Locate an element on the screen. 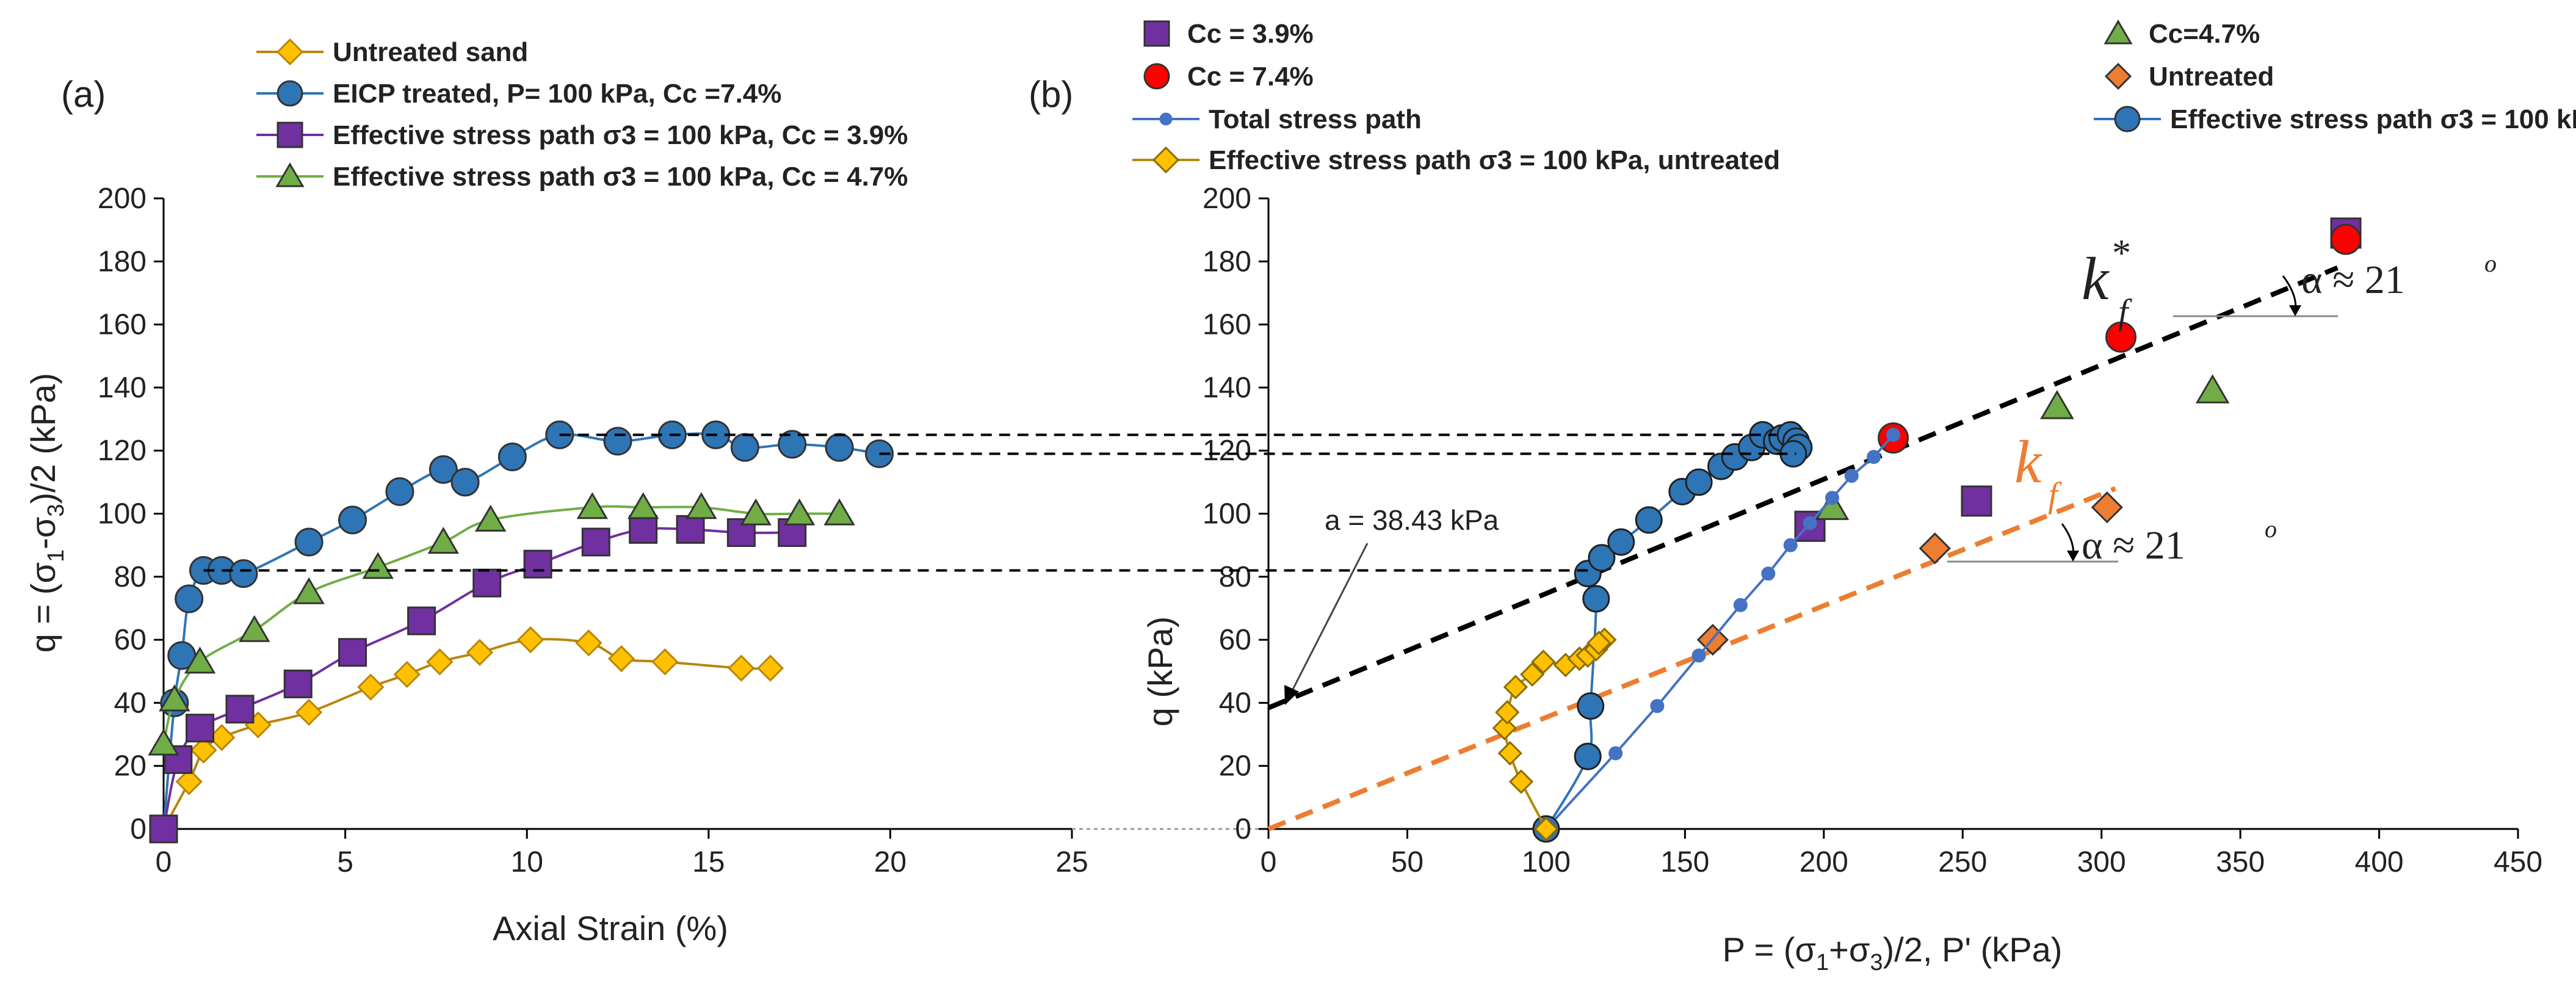 This screenshot has width=2576, height=984. legend-label: Cc = 3.9% is located at coordinates (1250, 34).